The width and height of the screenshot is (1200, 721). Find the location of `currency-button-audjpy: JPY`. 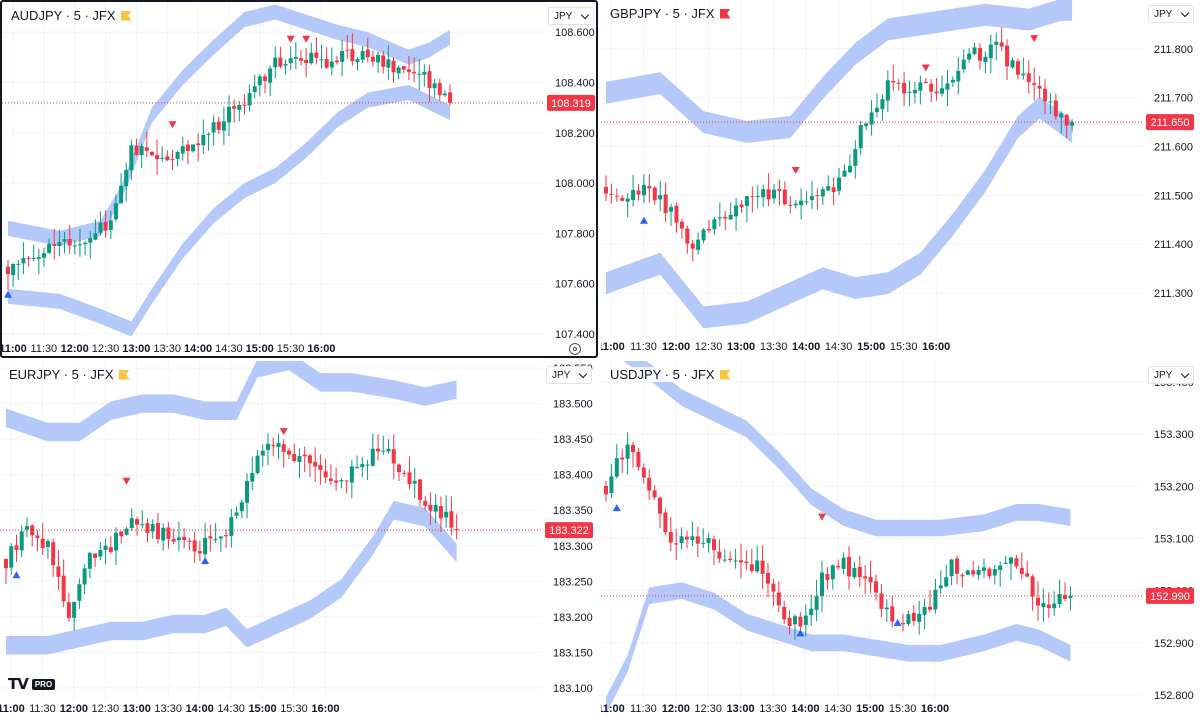

currency-button-audjpy: JPY is located at coordinates (571, 16).